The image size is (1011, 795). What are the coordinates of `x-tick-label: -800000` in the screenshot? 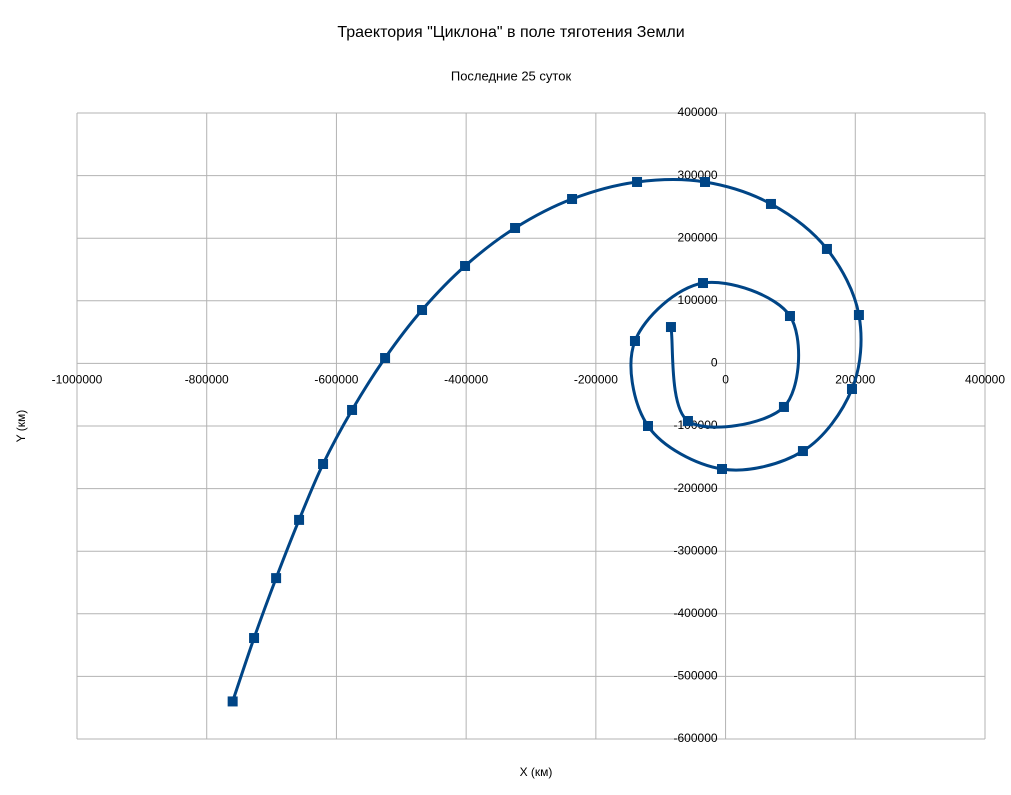 It's located at (207, 380).